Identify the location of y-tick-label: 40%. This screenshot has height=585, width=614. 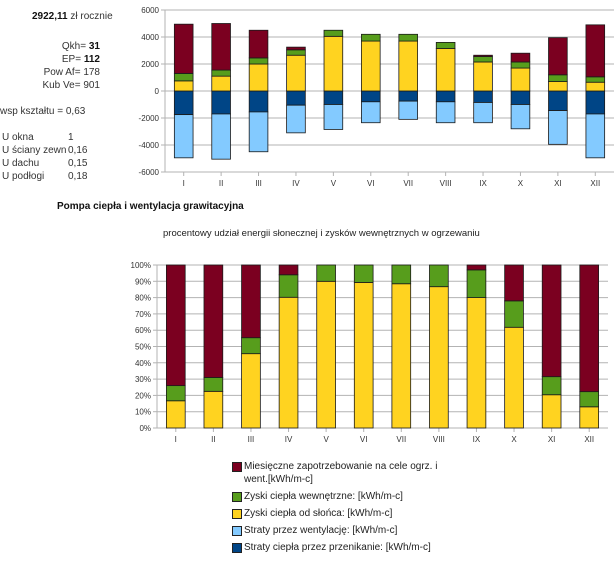
(143, 363).